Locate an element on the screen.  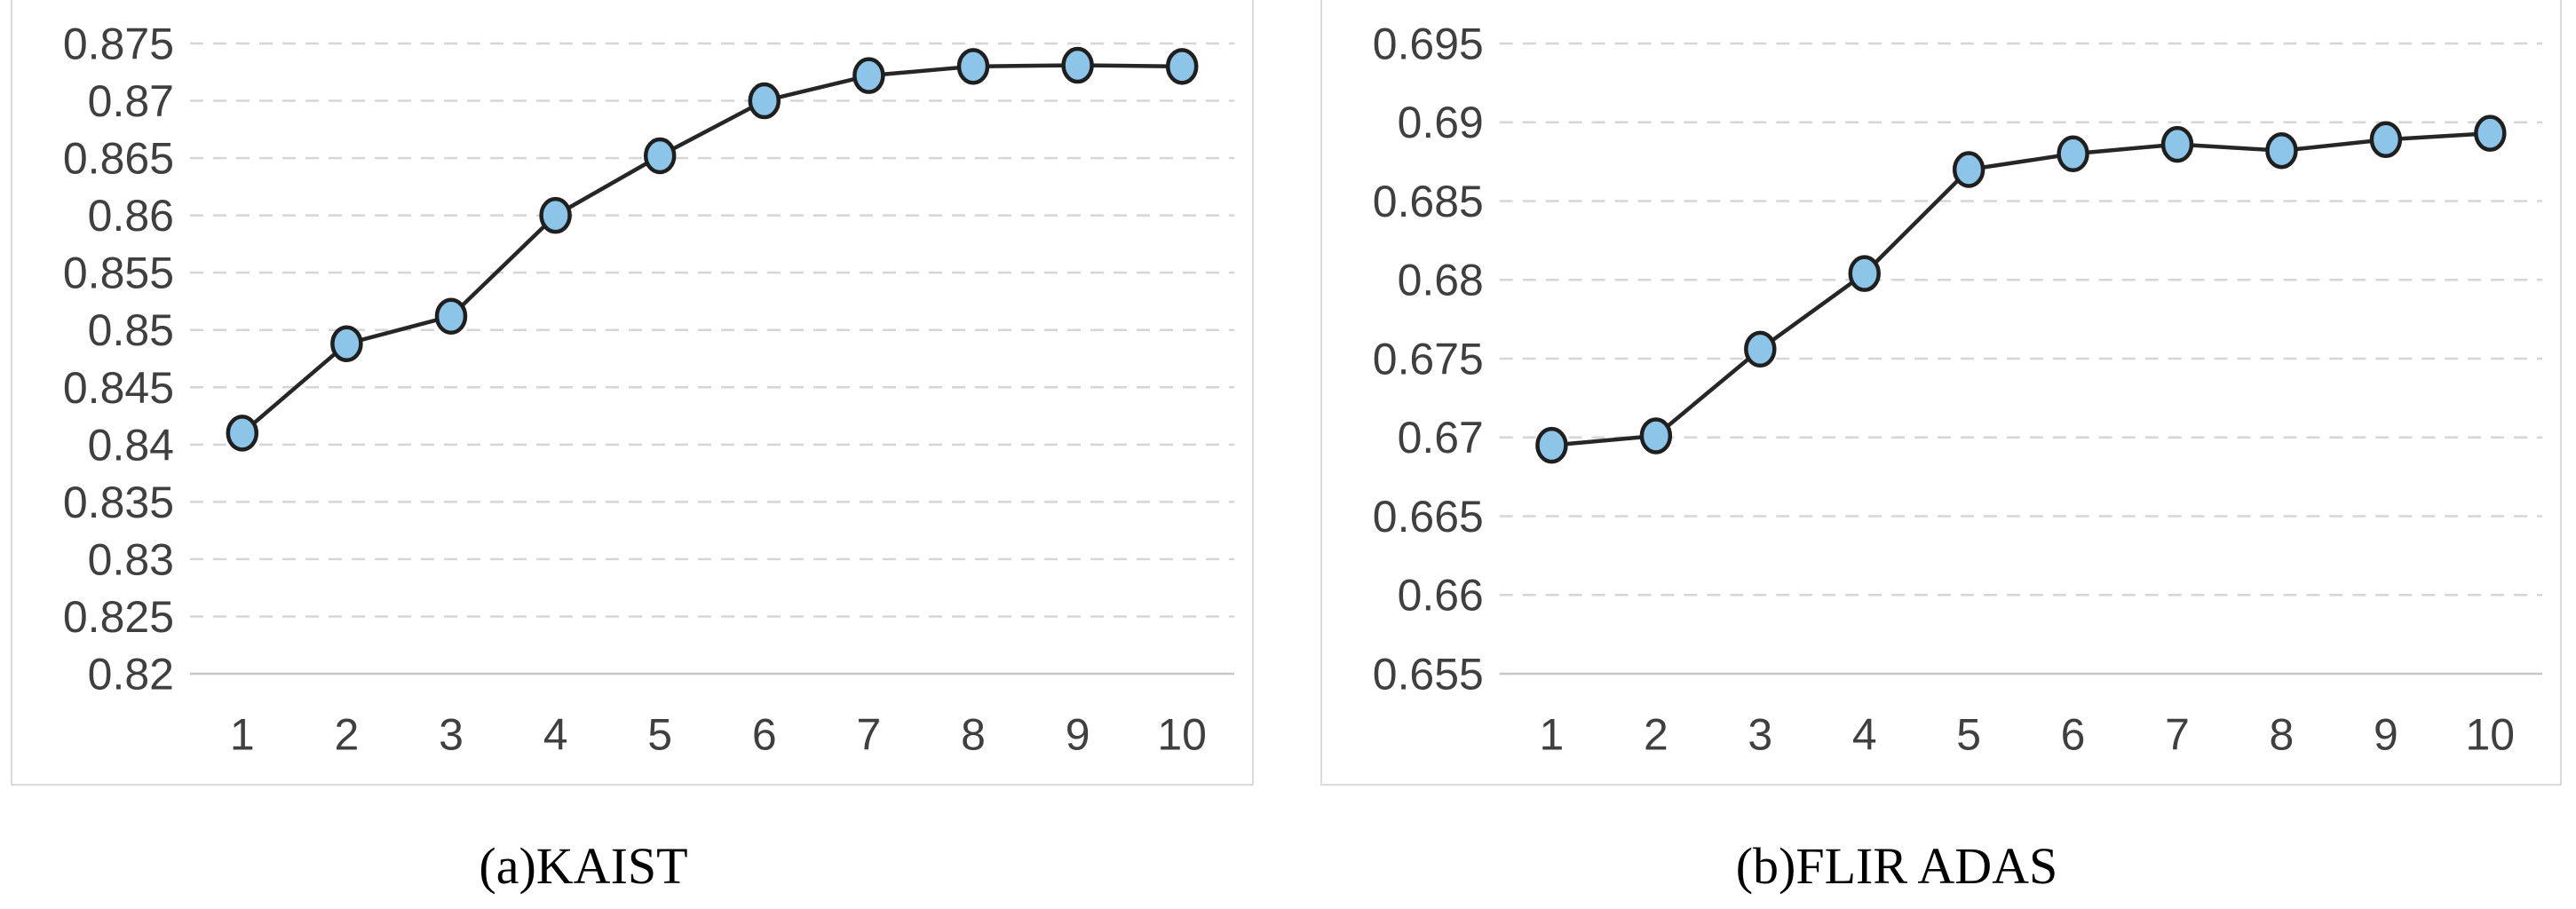
y-tick-label: 0.835 is located at coordinates (119, 502).